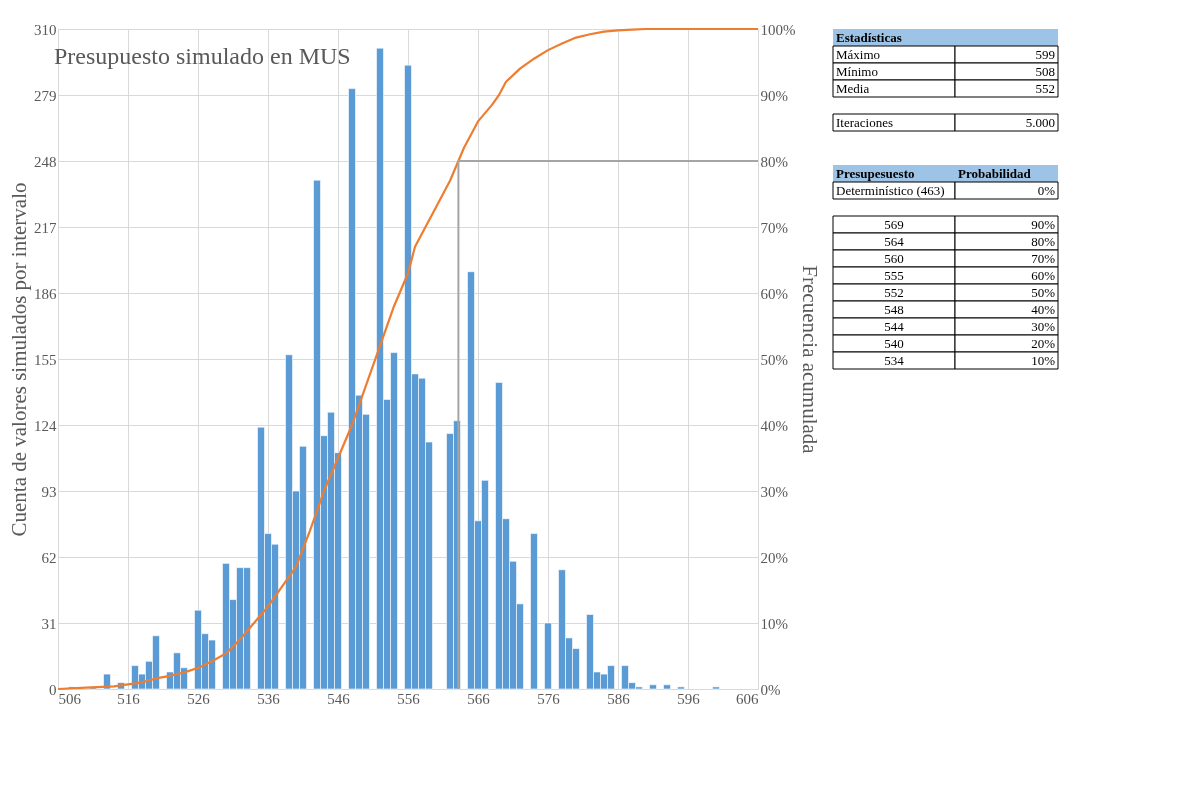  What do you see at coordinates (1043, 275) in the screenshot?
I see `text: 60%` at bounding box center [1043, 275].